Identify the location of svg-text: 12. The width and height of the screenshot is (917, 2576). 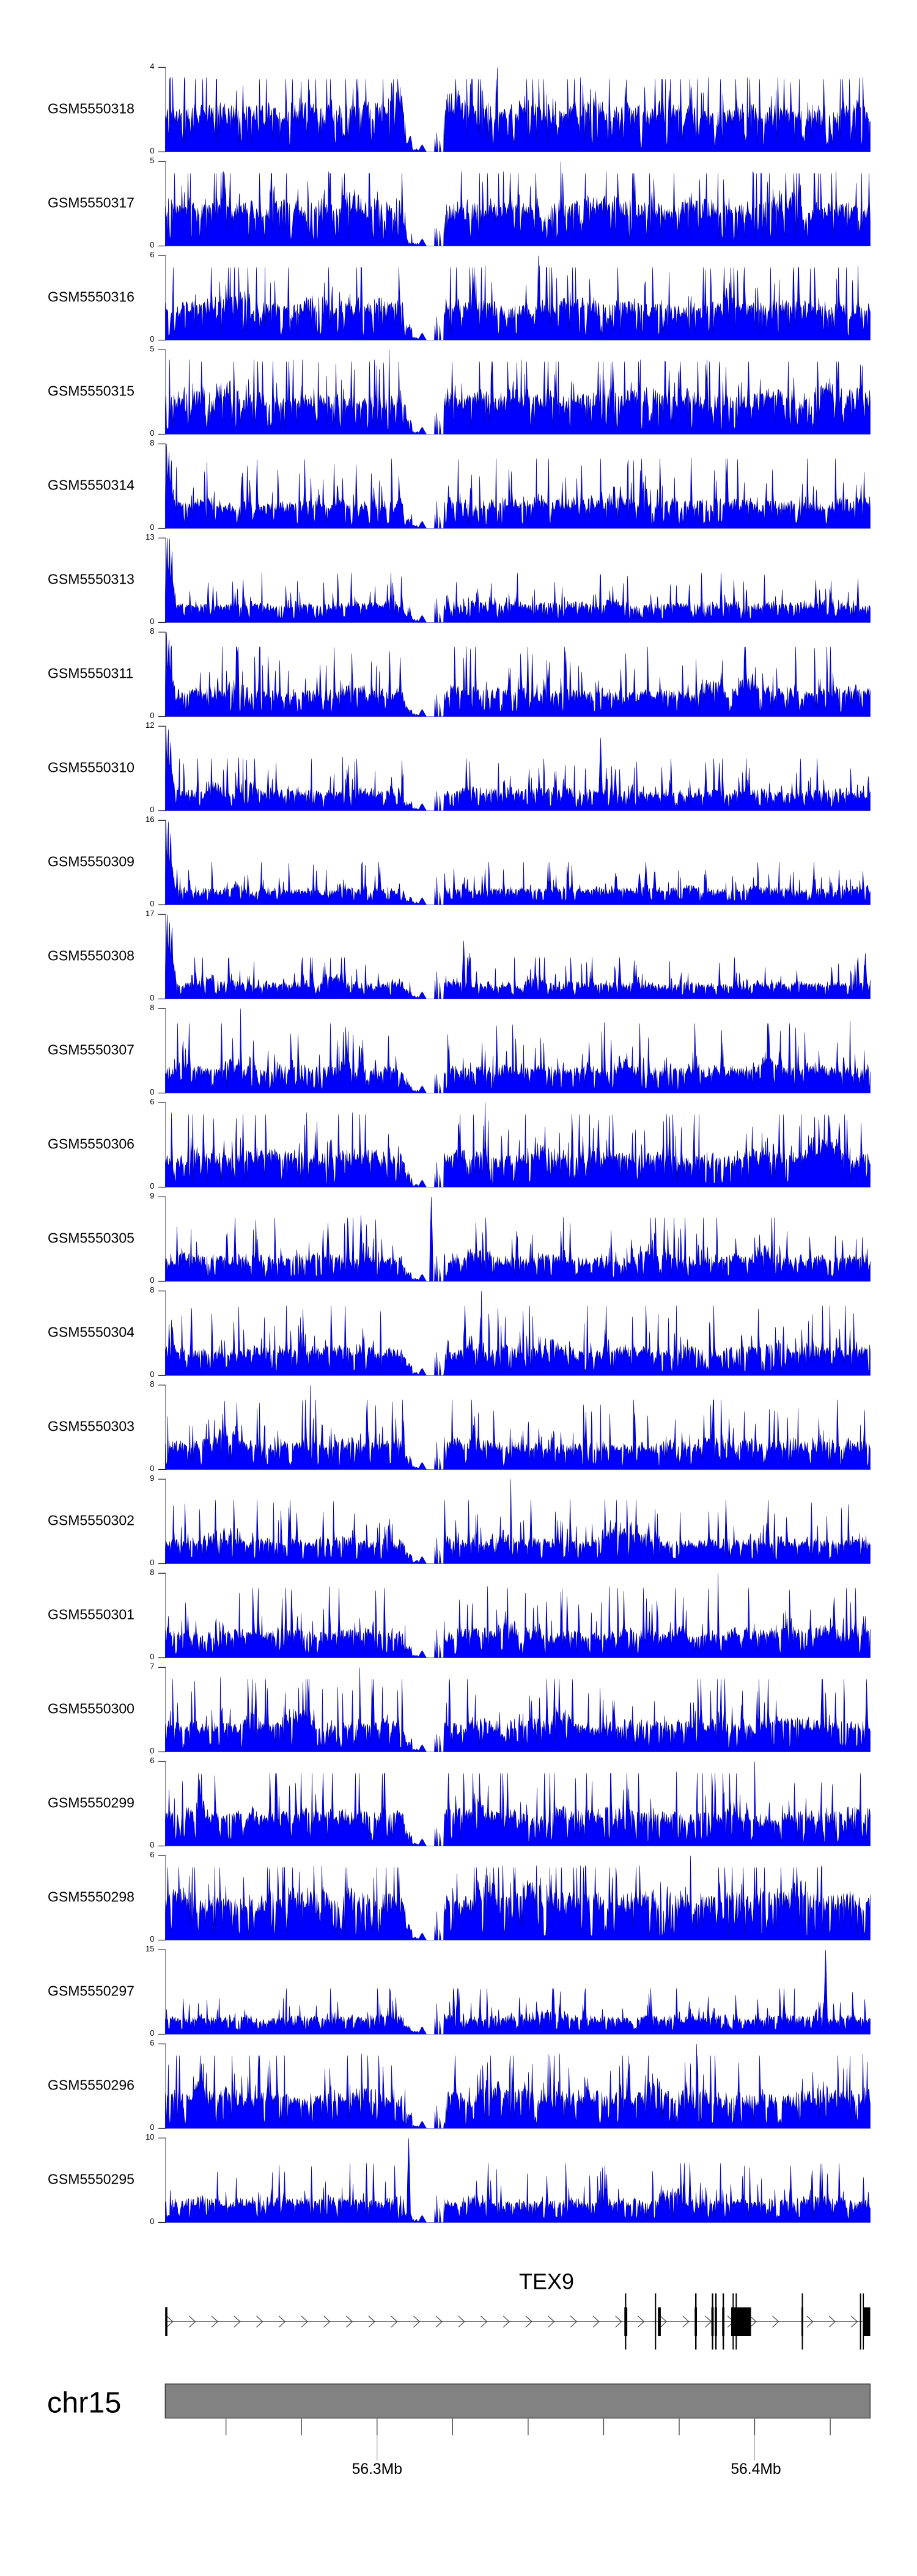
(149, 725).